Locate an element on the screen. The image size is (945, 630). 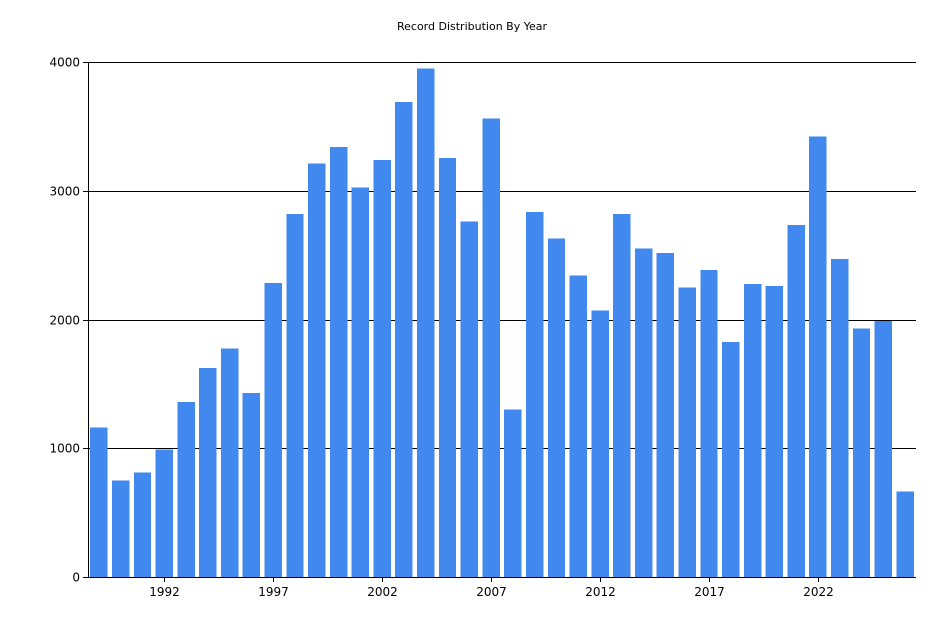
bar-1989 is located at coordinates (99, 502).